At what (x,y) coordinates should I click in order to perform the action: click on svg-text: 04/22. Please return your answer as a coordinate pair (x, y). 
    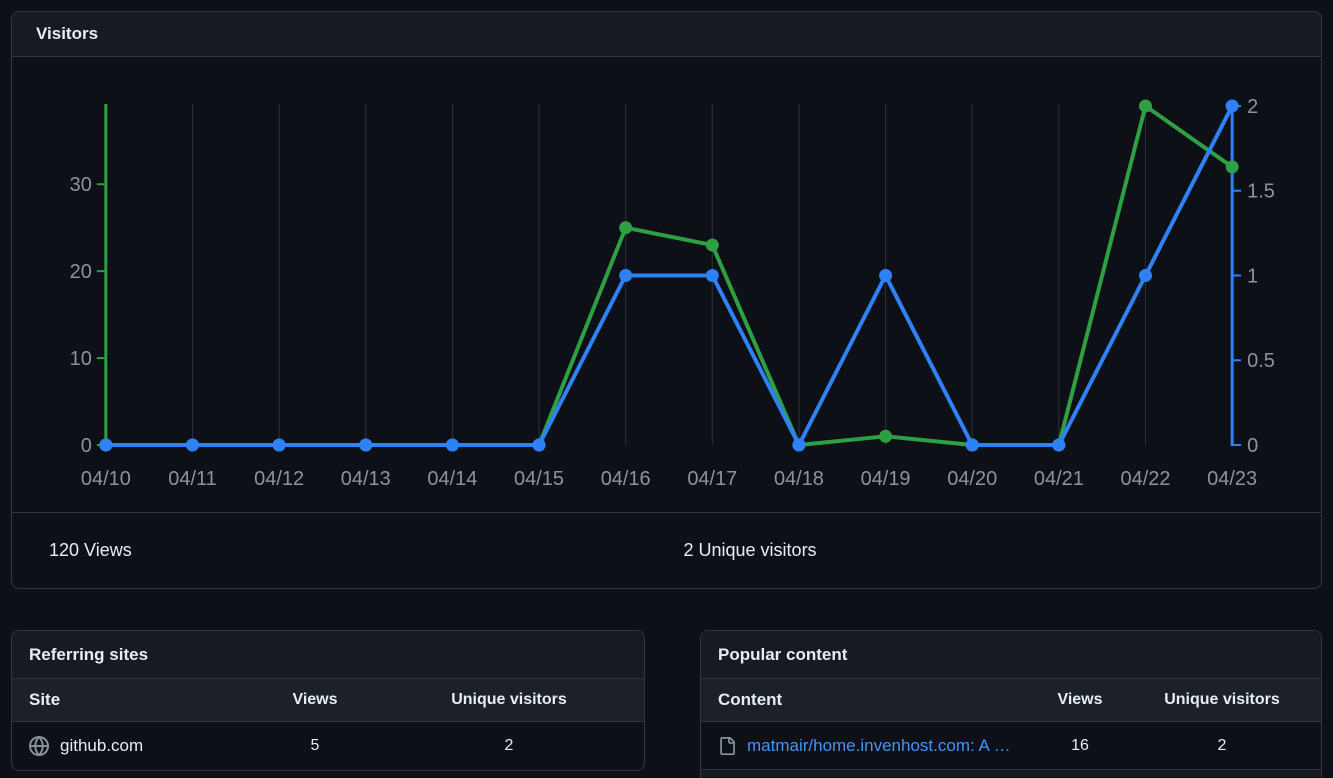
    Looking at the image, I should click on (1146, 479).